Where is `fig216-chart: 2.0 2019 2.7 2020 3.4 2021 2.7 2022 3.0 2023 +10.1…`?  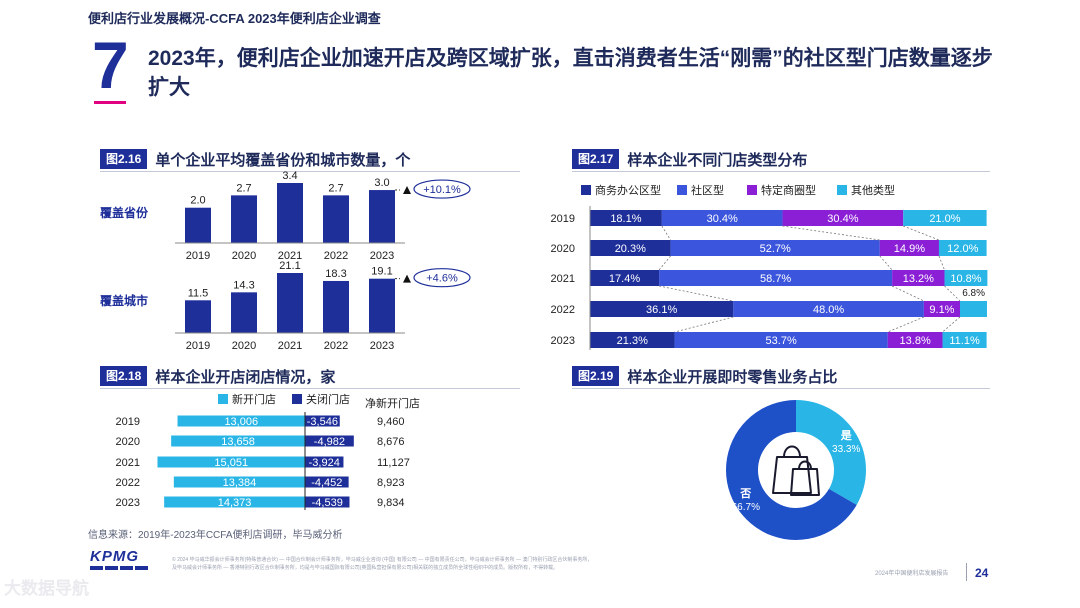 fig216-chart: 2.0 2019 2.7 2020 3.4 2021 2.7 2022 3.0 2023 +10.1… is located at coordinates (323, 261).